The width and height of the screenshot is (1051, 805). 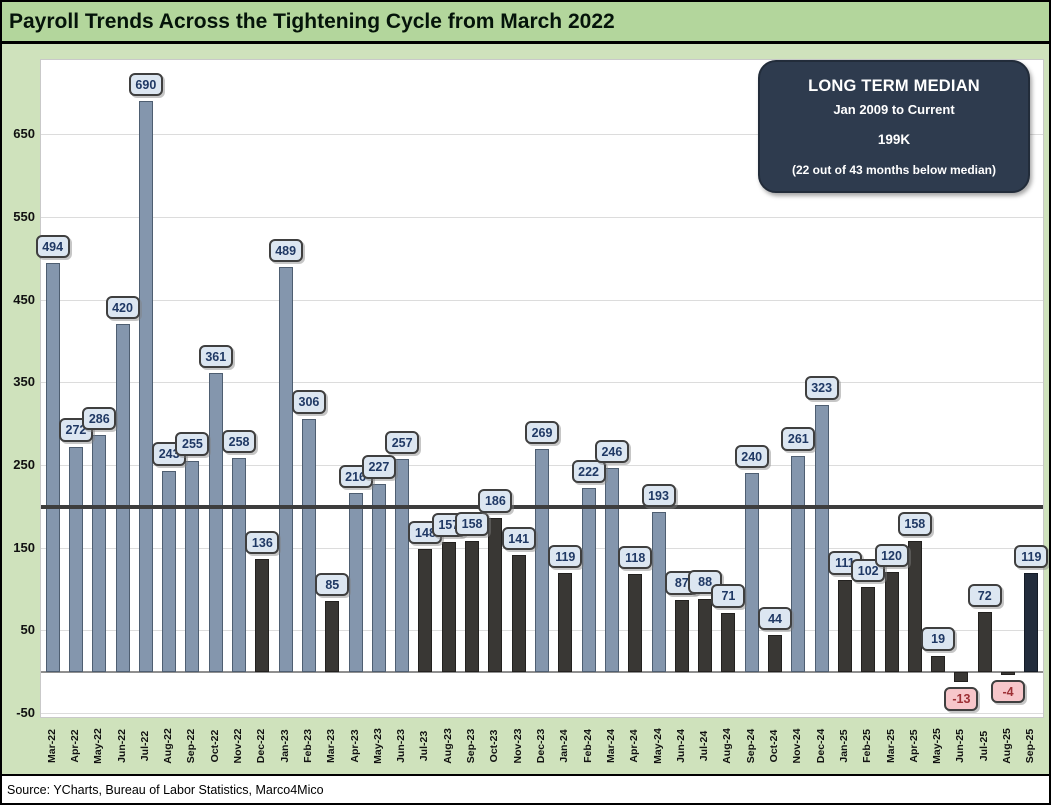 I want to click on y-axis-tick-label: 550, so click(x=24, y=217).